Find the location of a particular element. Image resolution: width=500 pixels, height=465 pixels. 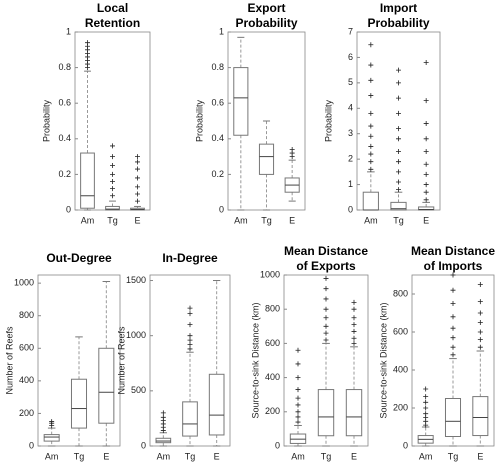

chart-title: Local is located at coordinates (112, 8).